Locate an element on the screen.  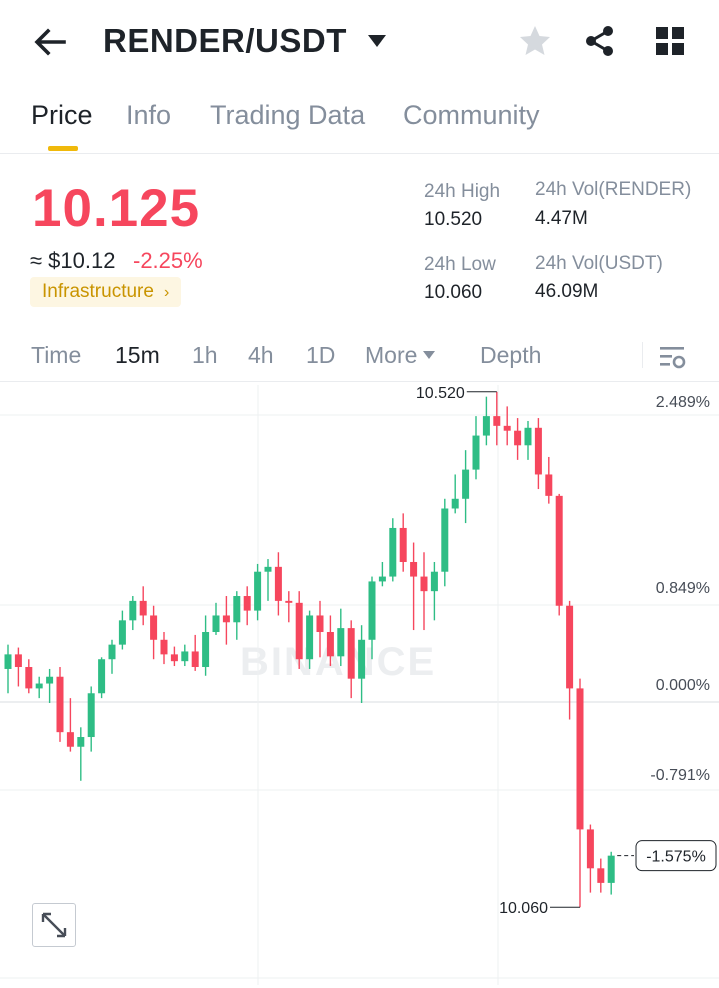
brand-watermark: BINANCE is located at coordinates (338, 662).